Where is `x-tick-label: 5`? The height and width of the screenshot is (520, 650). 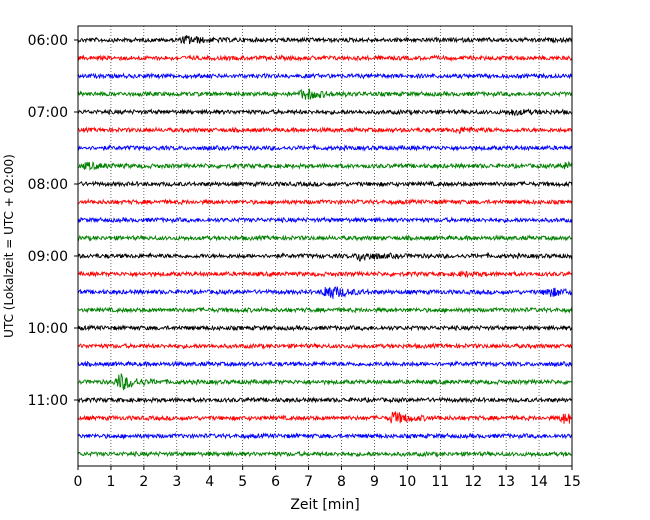
x-tick-label: 5 is located at coordinates (242, 482).